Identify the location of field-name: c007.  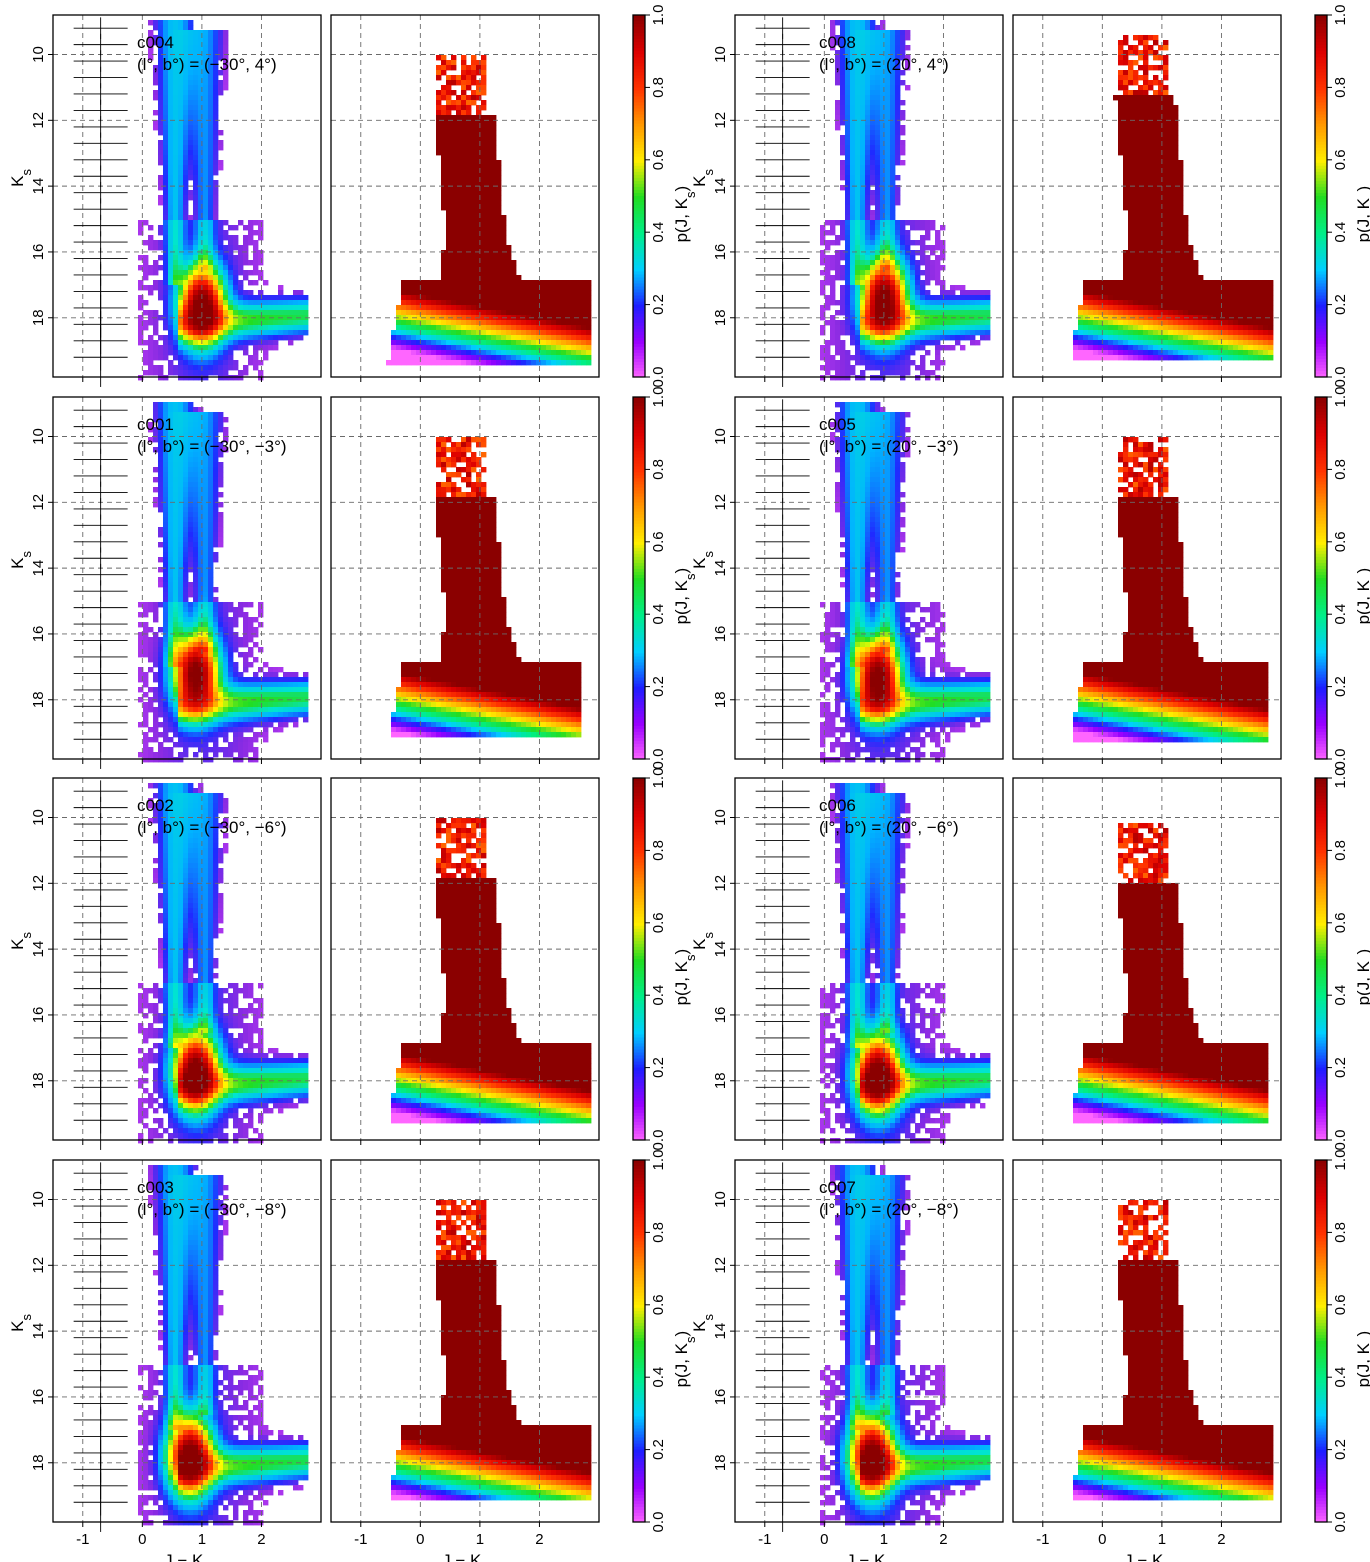
(837, 1187).